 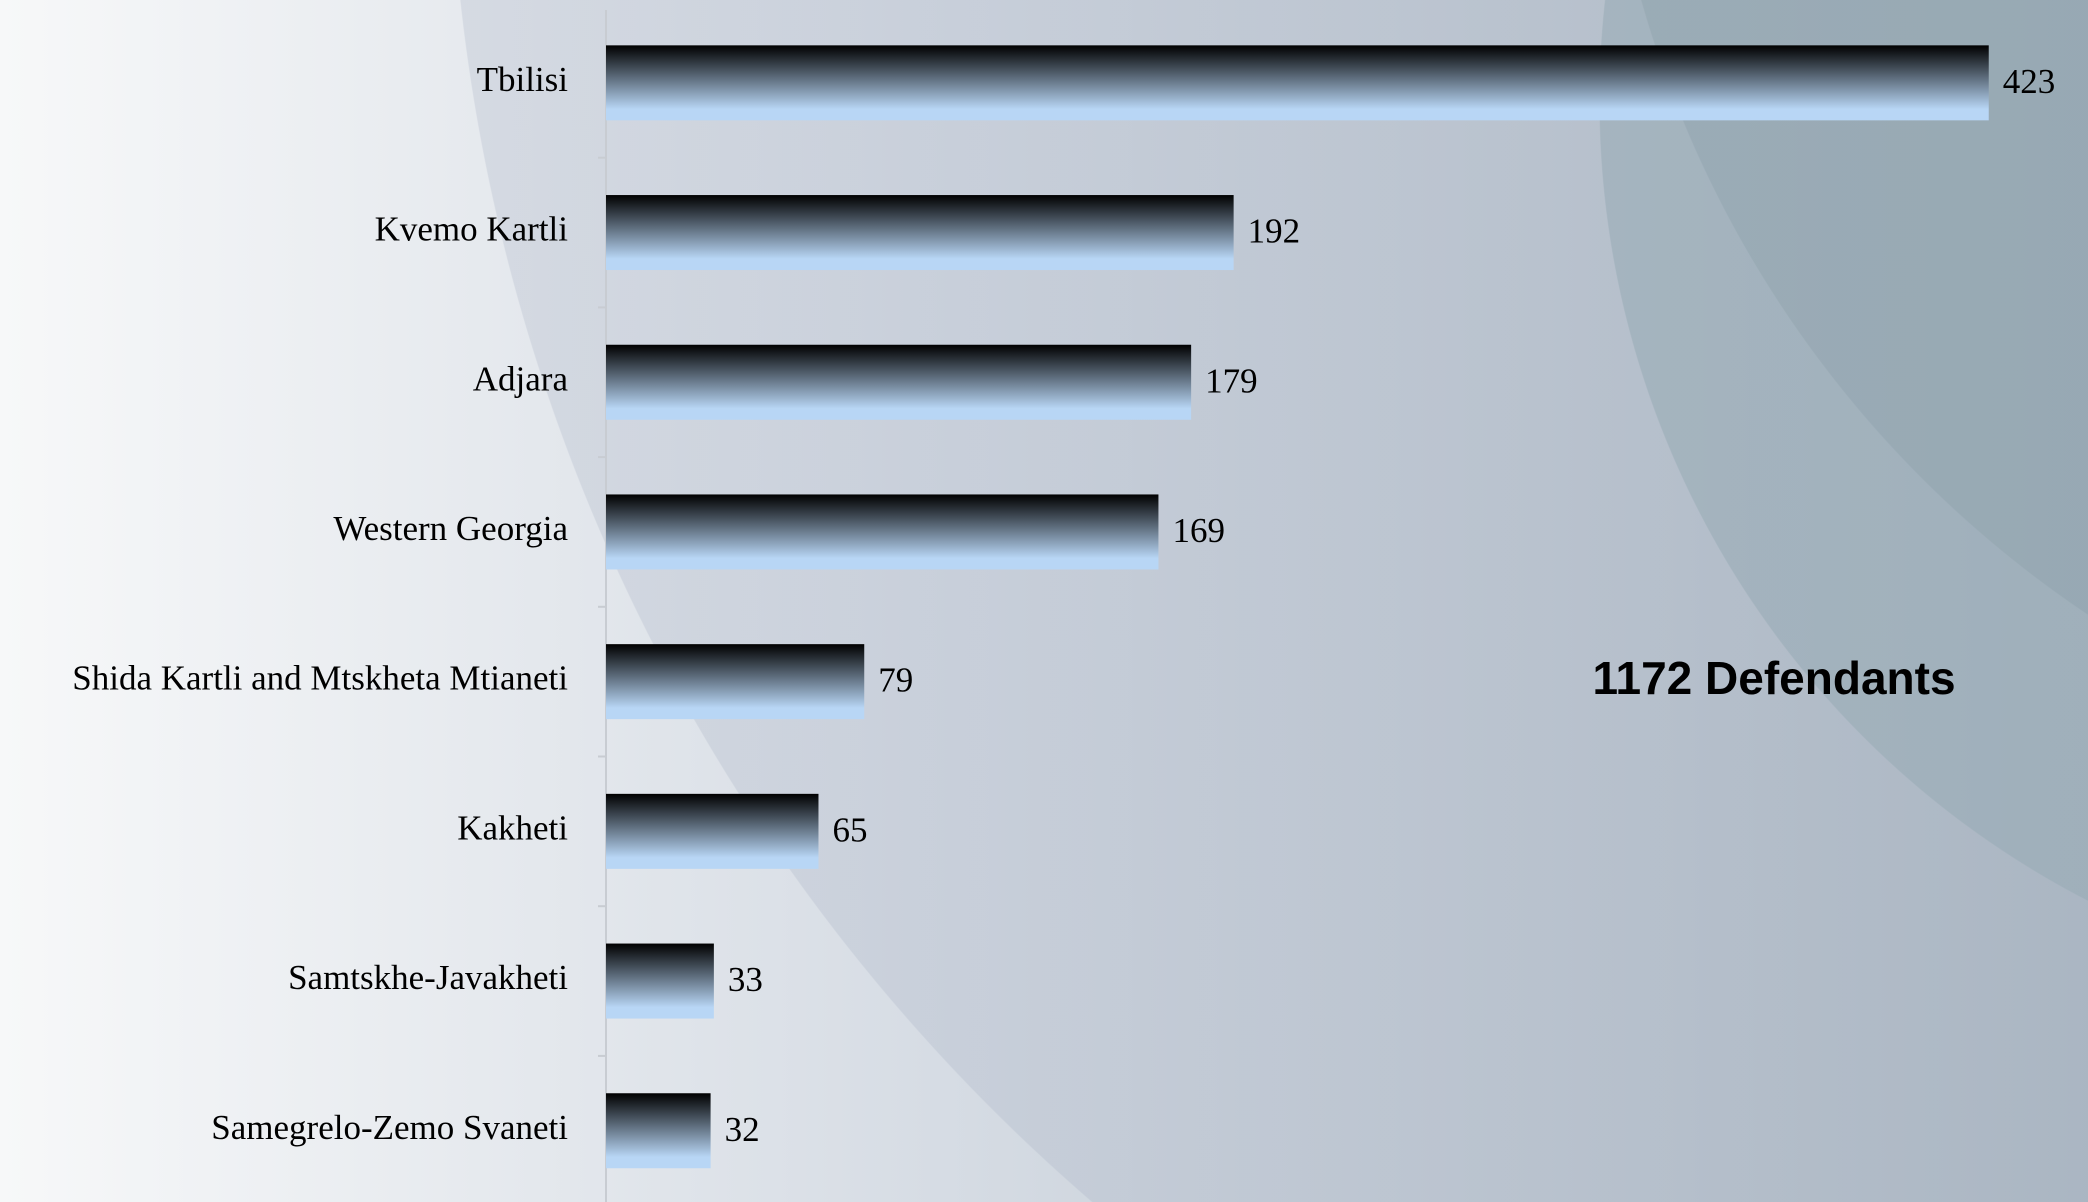 What do you see at coordinates (523, 79) in the screenshot?
I see `category-label: Tbilisi` at bounding box center [523, 79].